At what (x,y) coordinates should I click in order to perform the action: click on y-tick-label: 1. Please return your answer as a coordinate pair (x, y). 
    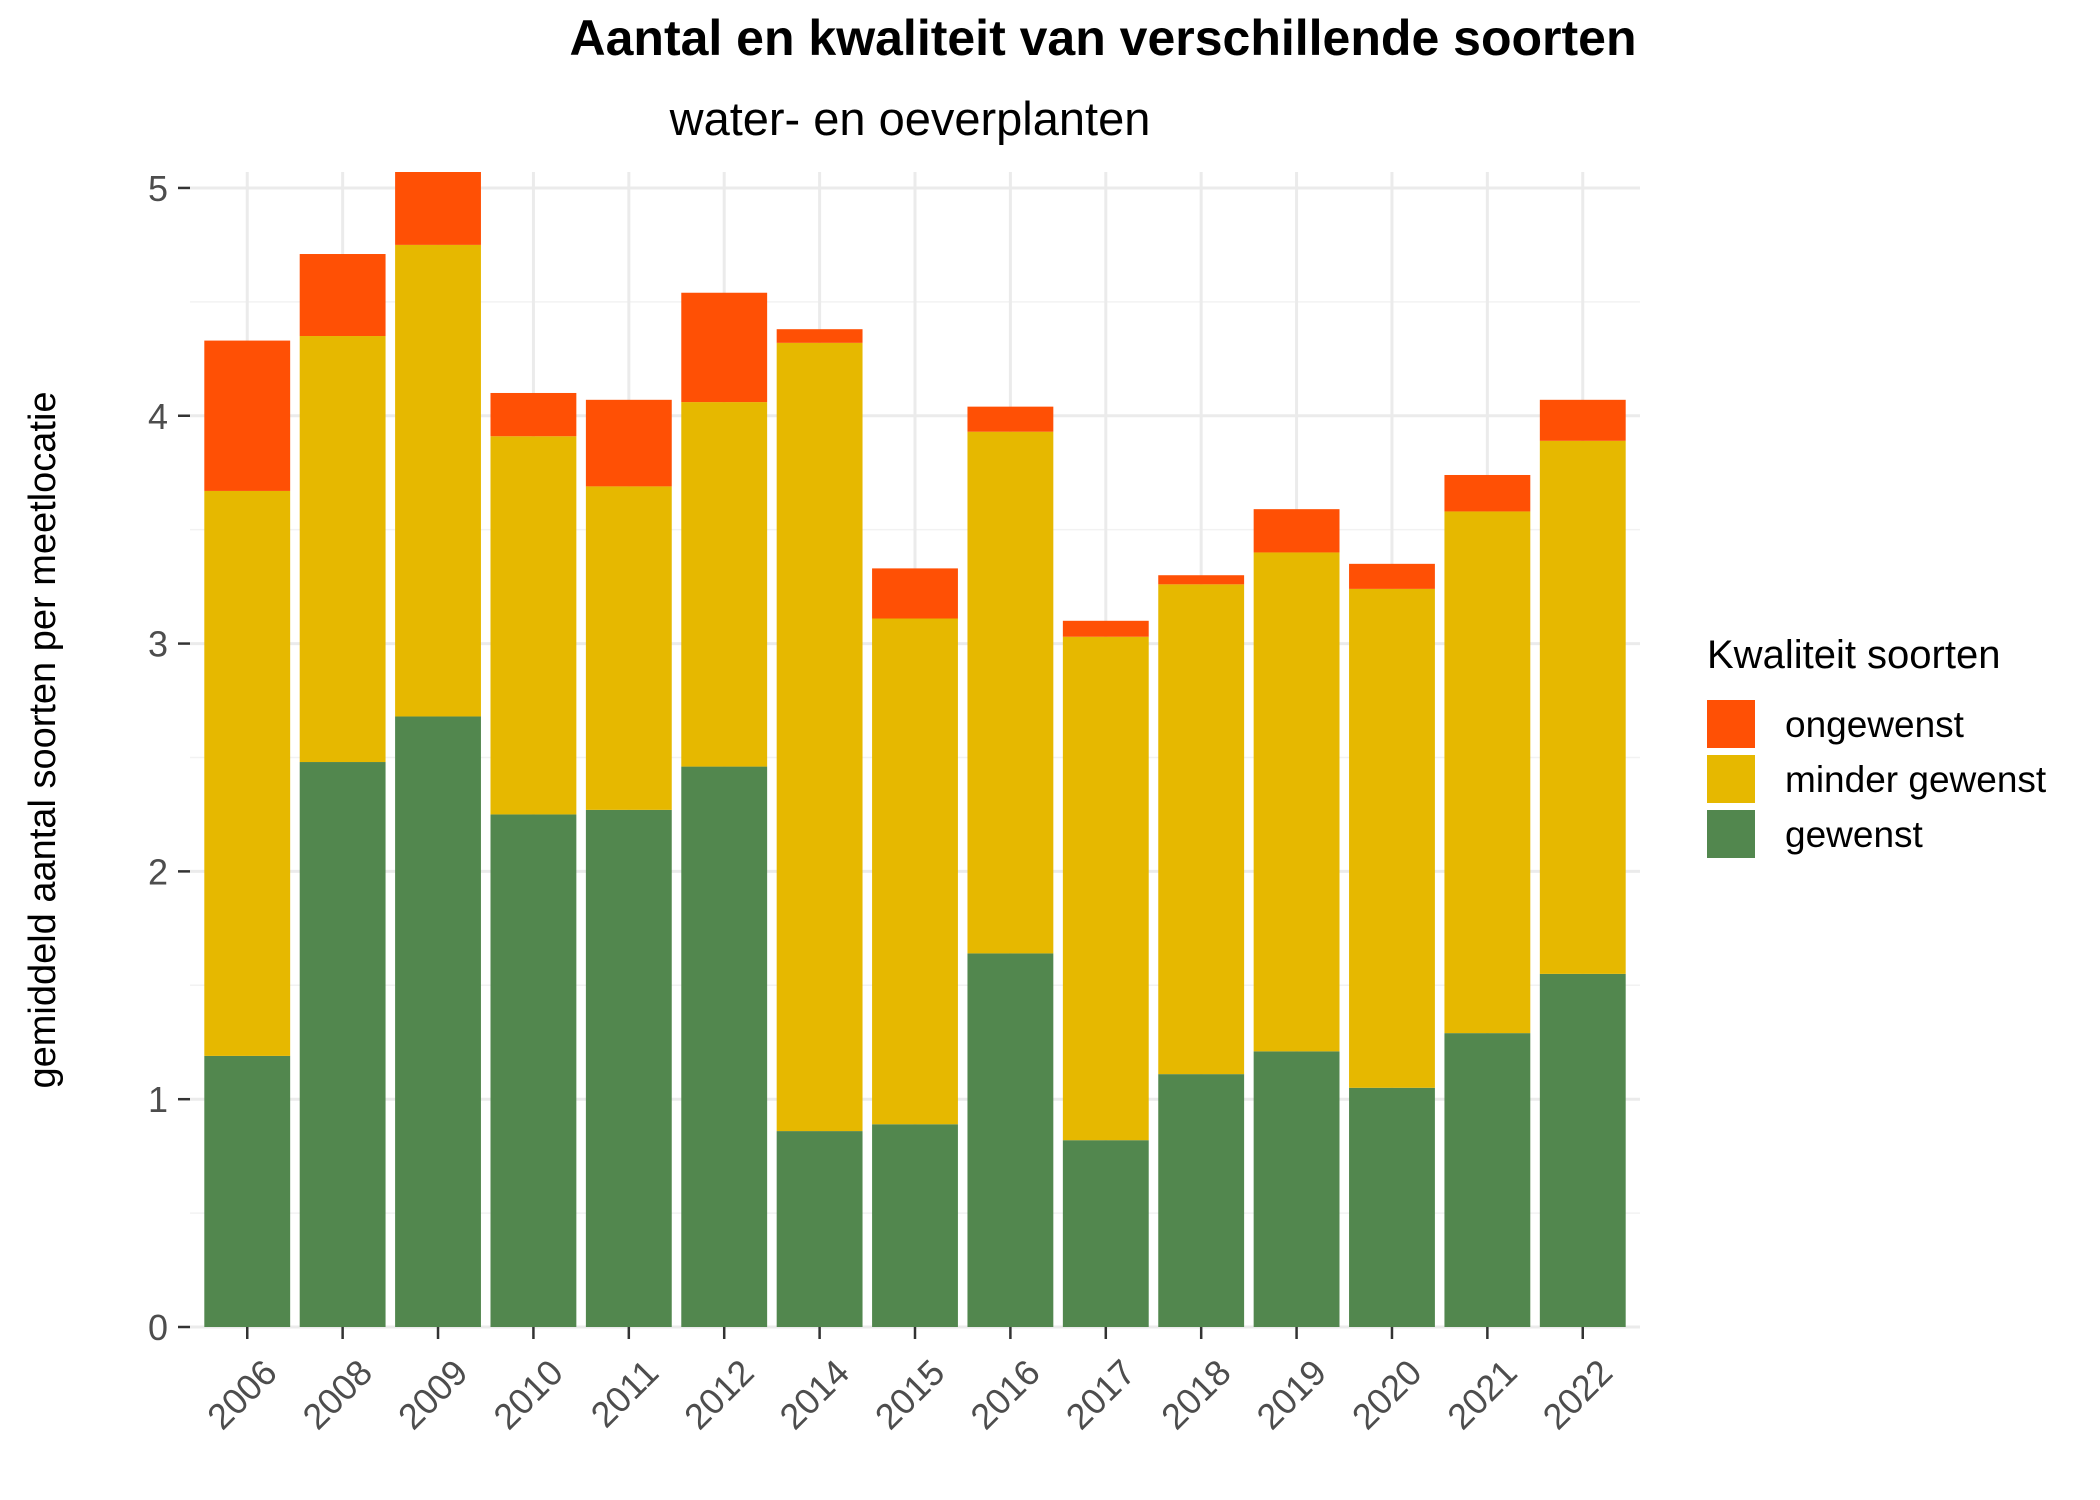
    Looking at the image, I should click on (158, 1099).